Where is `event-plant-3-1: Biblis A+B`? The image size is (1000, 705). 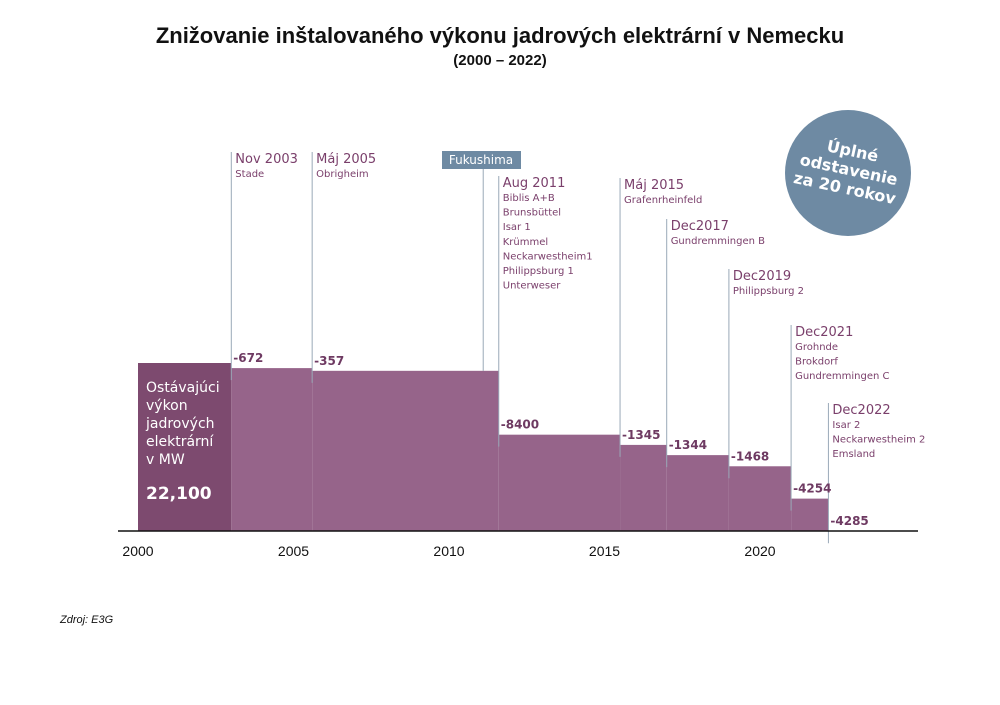
event-plant-3-1: Biblis A+B is located at coordinates (529, 198).